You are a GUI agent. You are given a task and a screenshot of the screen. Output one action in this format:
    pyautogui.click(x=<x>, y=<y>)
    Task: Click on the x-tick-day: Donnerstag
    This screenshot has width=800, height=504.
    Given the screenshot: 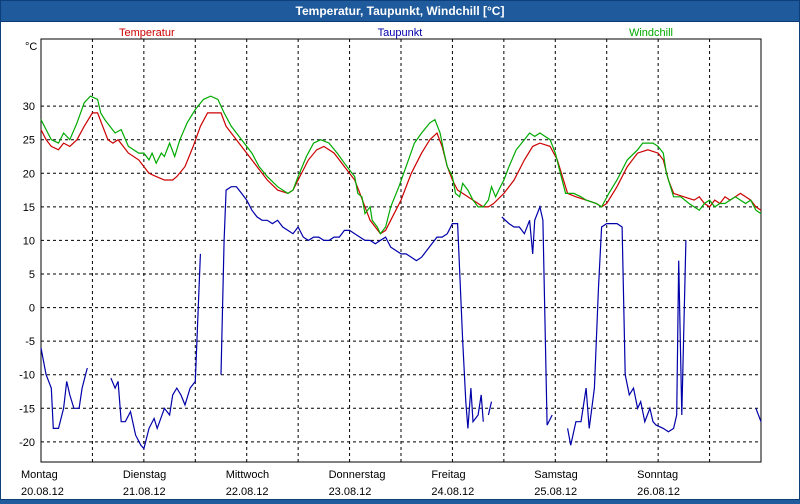 What is the action you would take?
    pyautogui.click(x=357, y=475)
    